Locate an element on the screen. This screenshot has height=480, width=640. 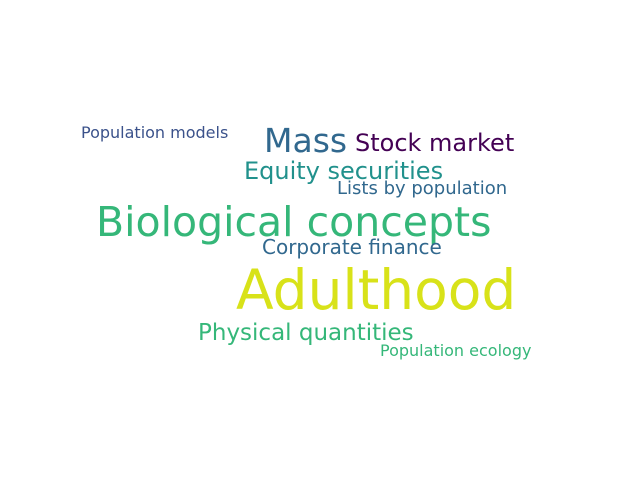
word-population-models: Population models is located at coordinates (155, 132).